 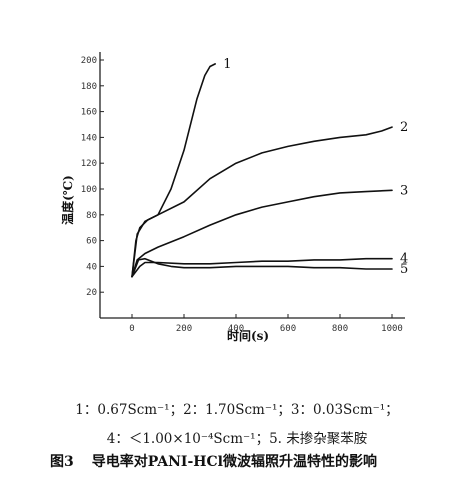 I want to click on y-tick-label: 120, so click(x=89, y=164).